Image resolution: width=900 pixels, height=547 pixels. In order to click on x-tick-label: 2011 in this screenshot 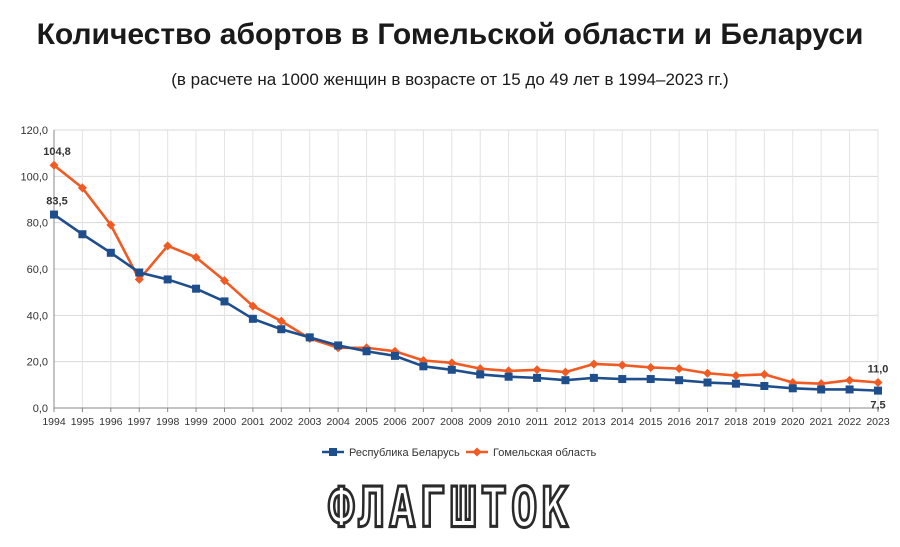, I will do `click(537, 422)`.